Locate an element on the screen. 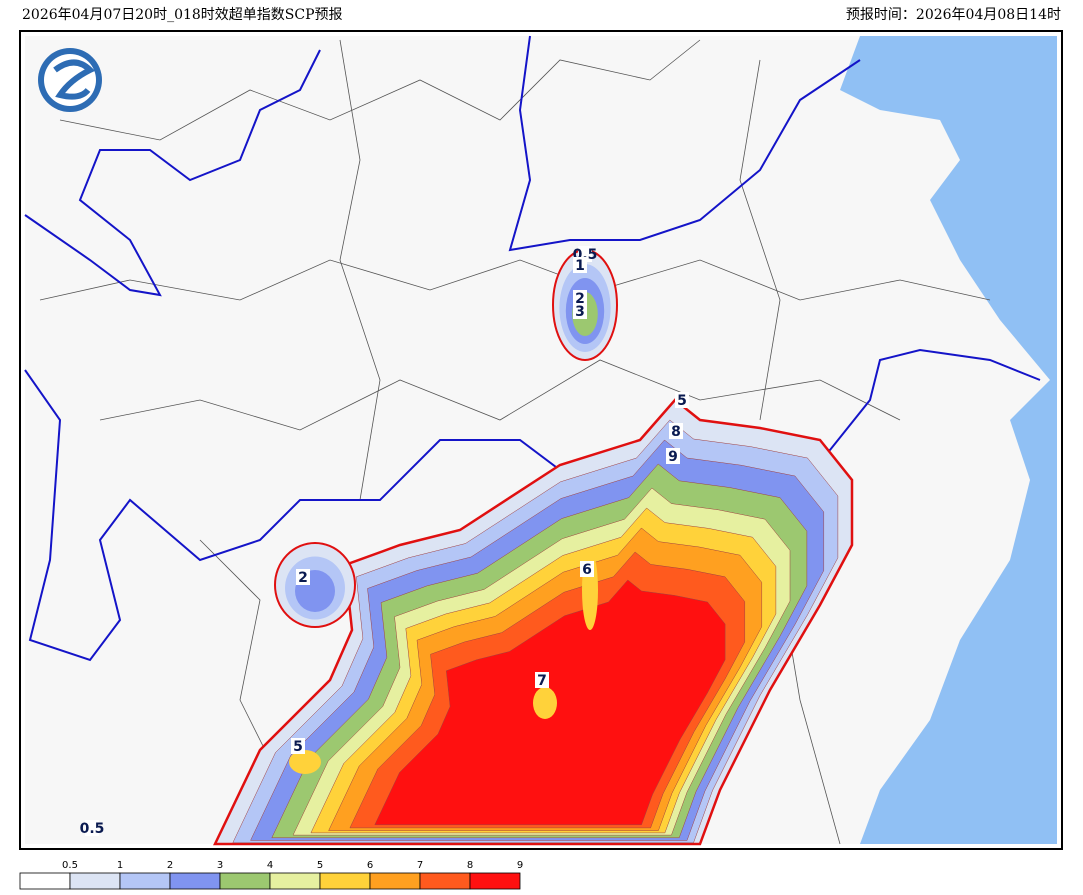 The width and height of the screenshot is (1083, 895). contour-label: 6 is located at coordinates (587, 570).